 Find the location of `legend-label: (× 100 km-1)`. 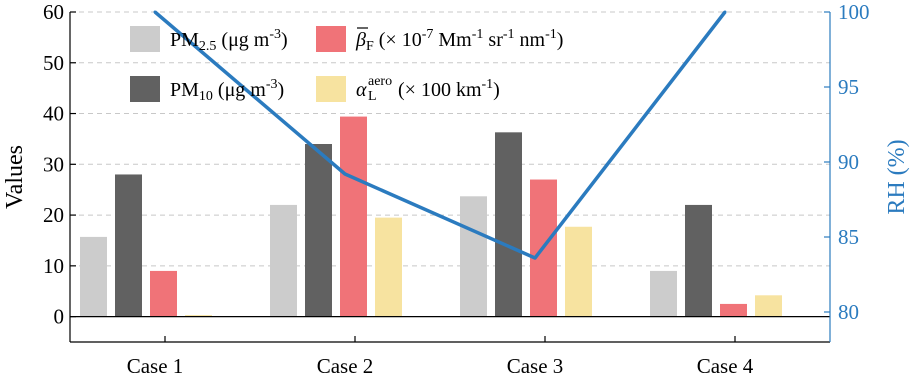

legend-label: (× 100 km-1) is located at coordinates (449, 89).